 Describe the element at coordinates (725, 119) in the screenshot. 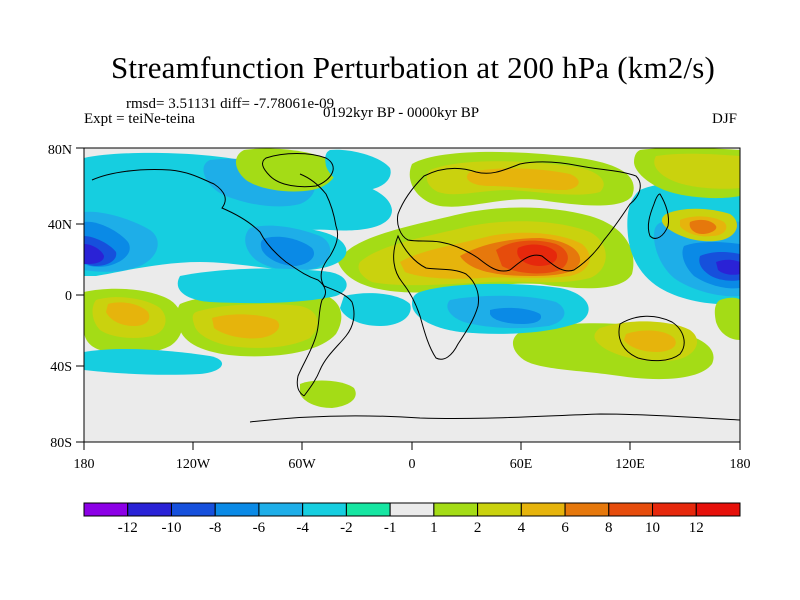

I see `season-label: DJF` at that location.